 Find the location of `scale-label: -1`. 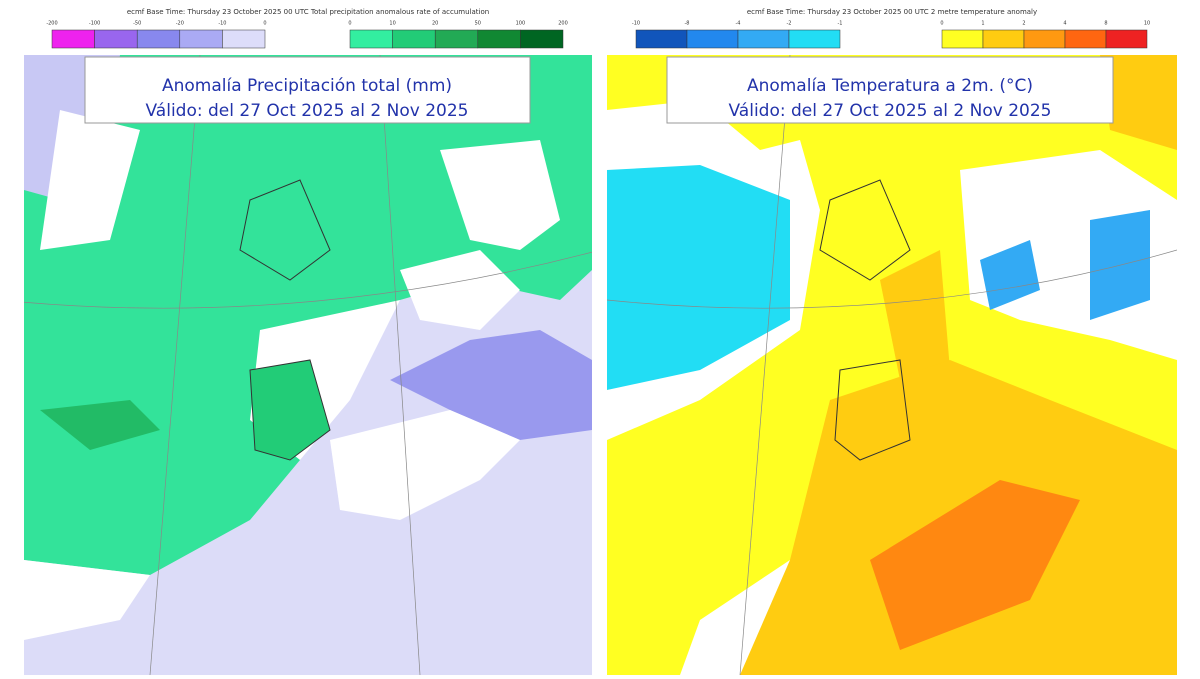

scale-label: -1 is located at coordinates (840, 24).